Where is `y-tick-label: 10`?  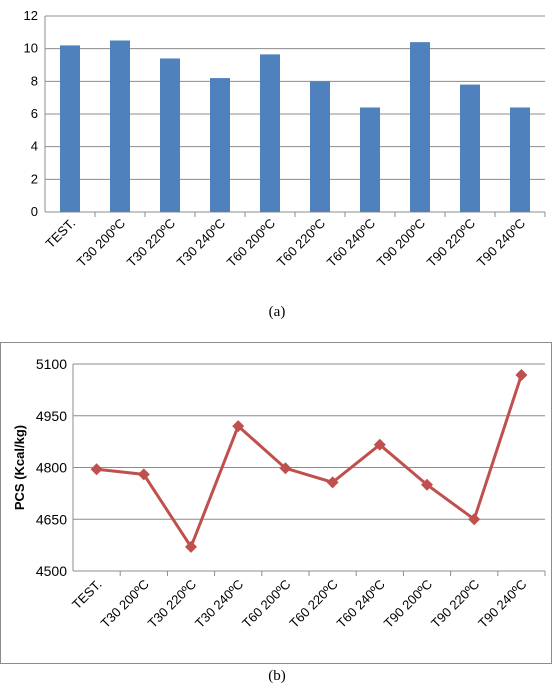
y-tick-label: 10 is located at coordinates (31, 48).